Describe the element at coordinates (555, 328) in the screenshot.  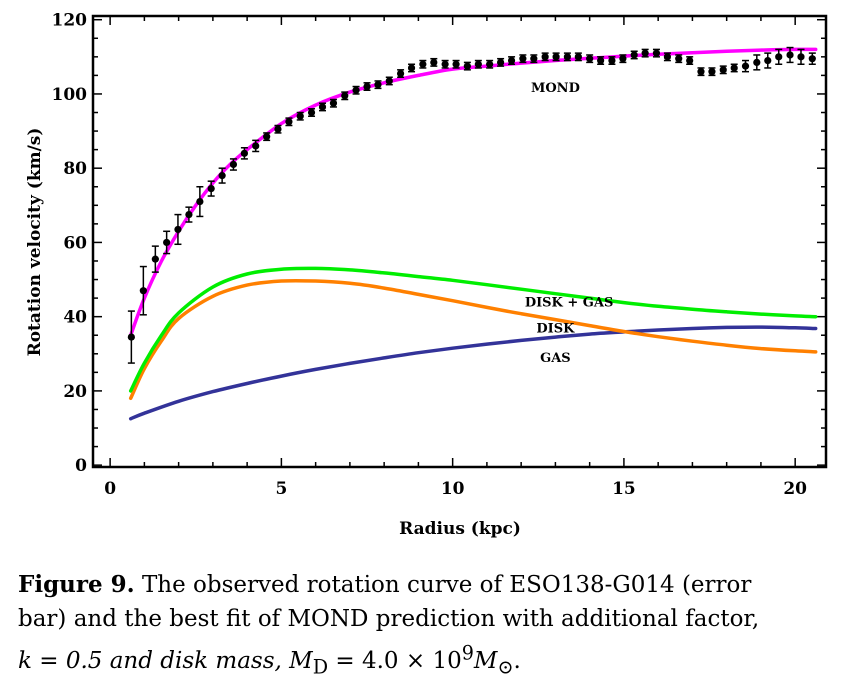
I see `series-annotation: DISK` at that location.